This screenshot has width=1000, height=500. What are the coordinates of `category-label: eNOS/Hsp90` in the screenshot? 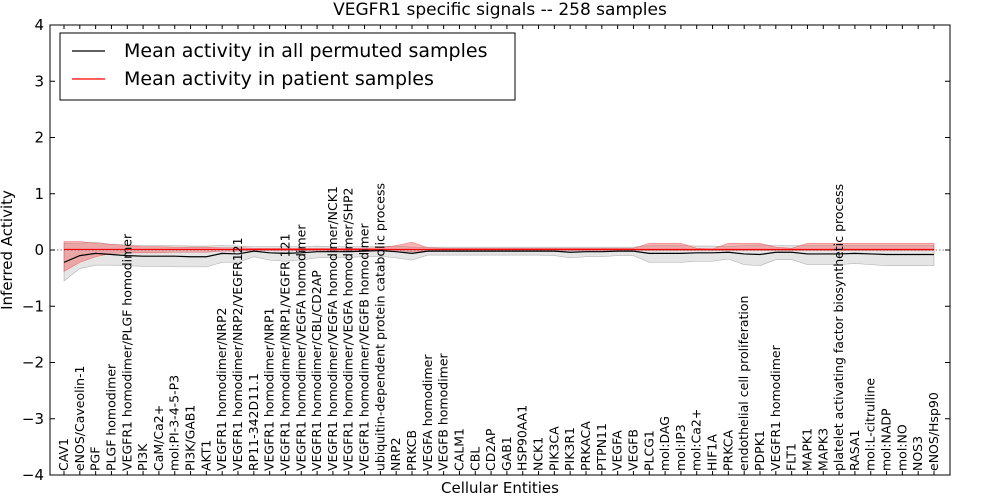 It's located at (933, 431).